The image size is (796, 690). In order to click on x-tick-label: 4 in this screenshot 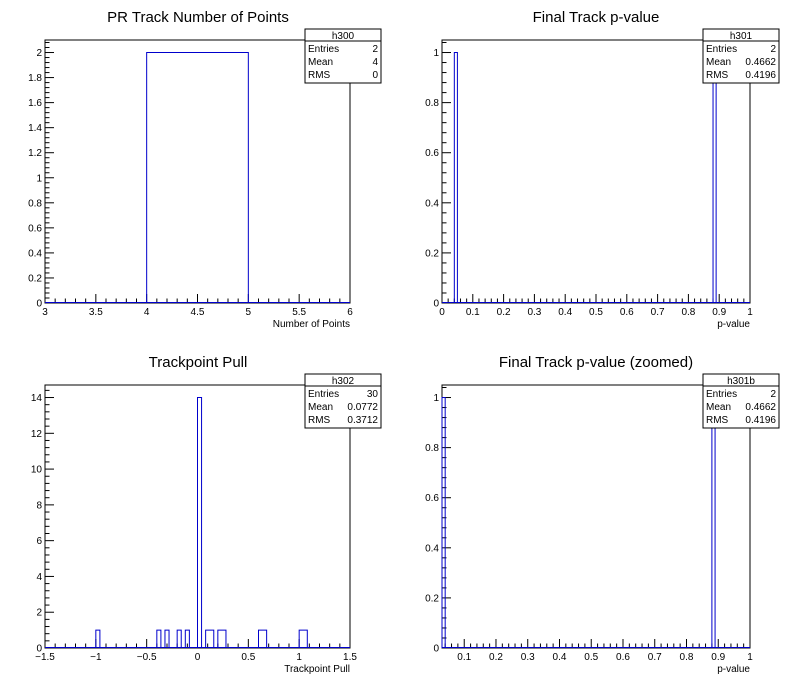, I will do `click(147, 312)`.